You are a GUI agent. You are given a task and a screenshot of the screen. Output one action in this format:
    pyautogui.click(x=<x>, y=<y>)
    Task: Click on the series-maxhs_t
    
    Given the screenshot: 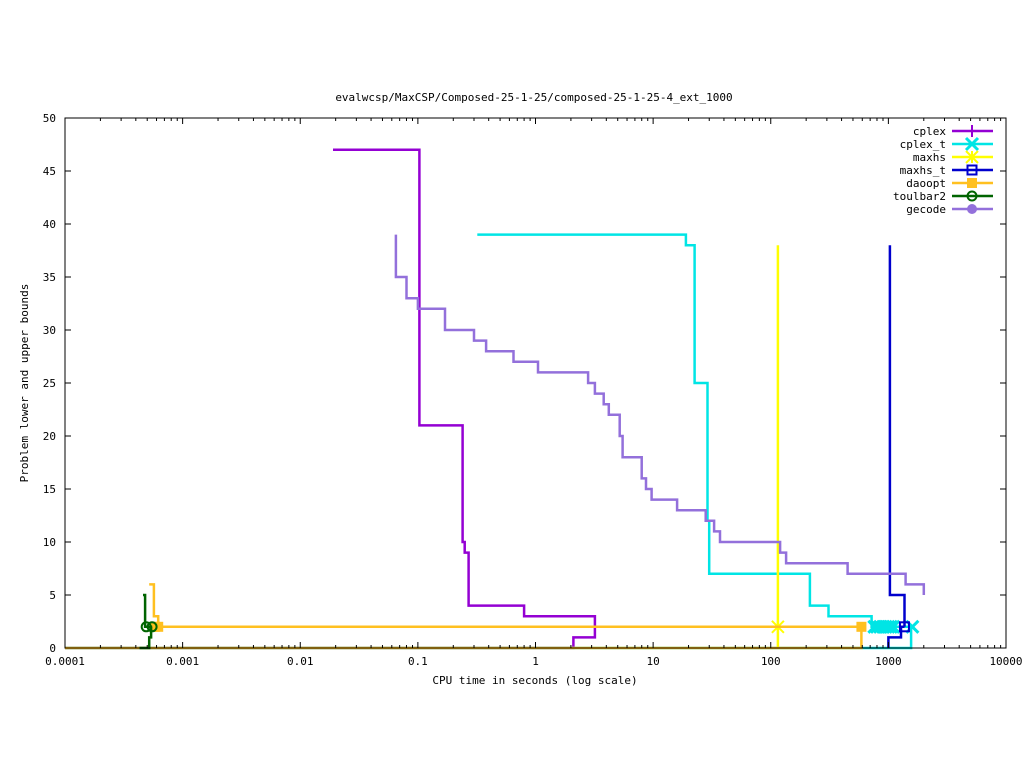 What is the action you would take?
    pyautogui.click(x=898, y=446)
    